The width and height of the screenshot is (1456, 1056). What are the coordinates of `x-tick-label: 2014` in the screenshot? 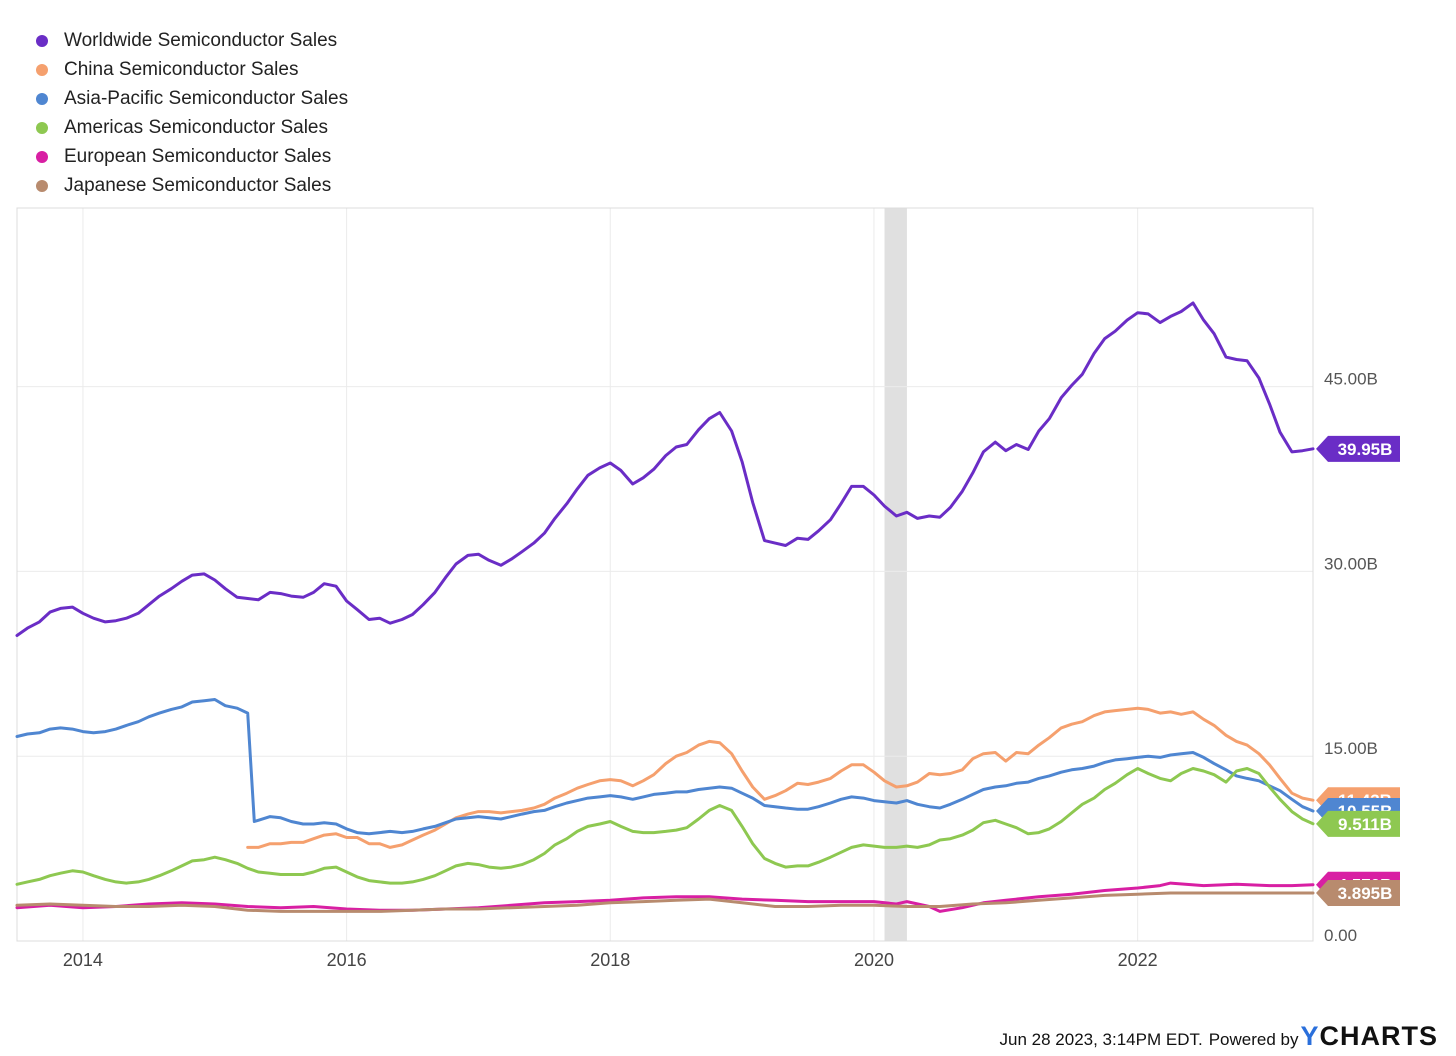 It's located at (83, 960).